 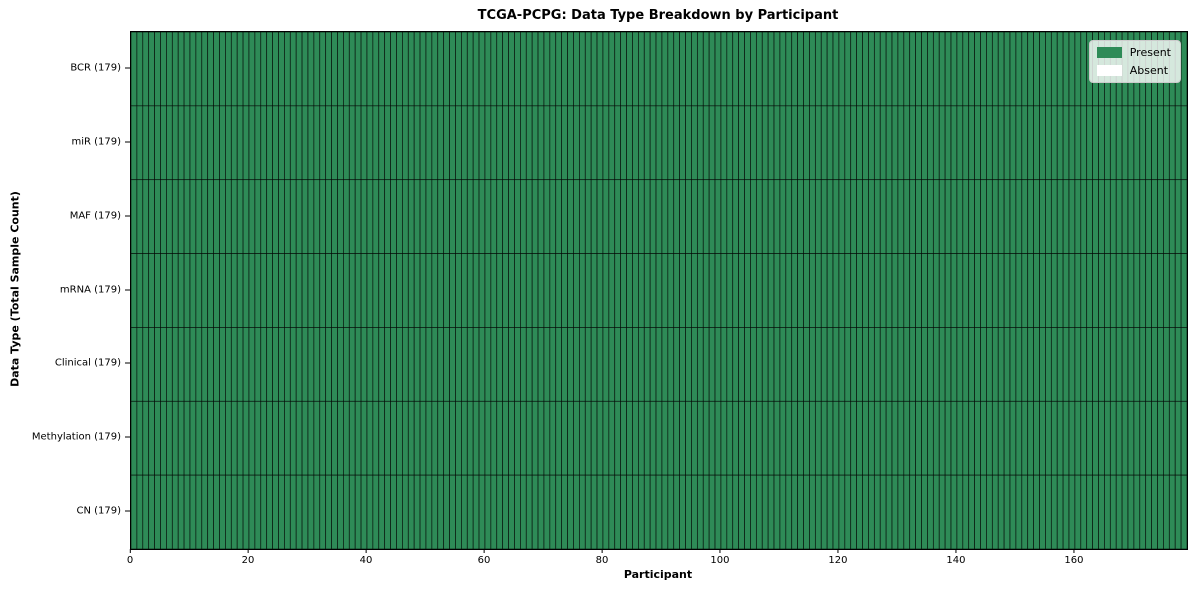 What do you see at coordinates (98, 511) in the screenshot?
I see `y-tick-label: CN (179)` at bounding box center [98, 511].